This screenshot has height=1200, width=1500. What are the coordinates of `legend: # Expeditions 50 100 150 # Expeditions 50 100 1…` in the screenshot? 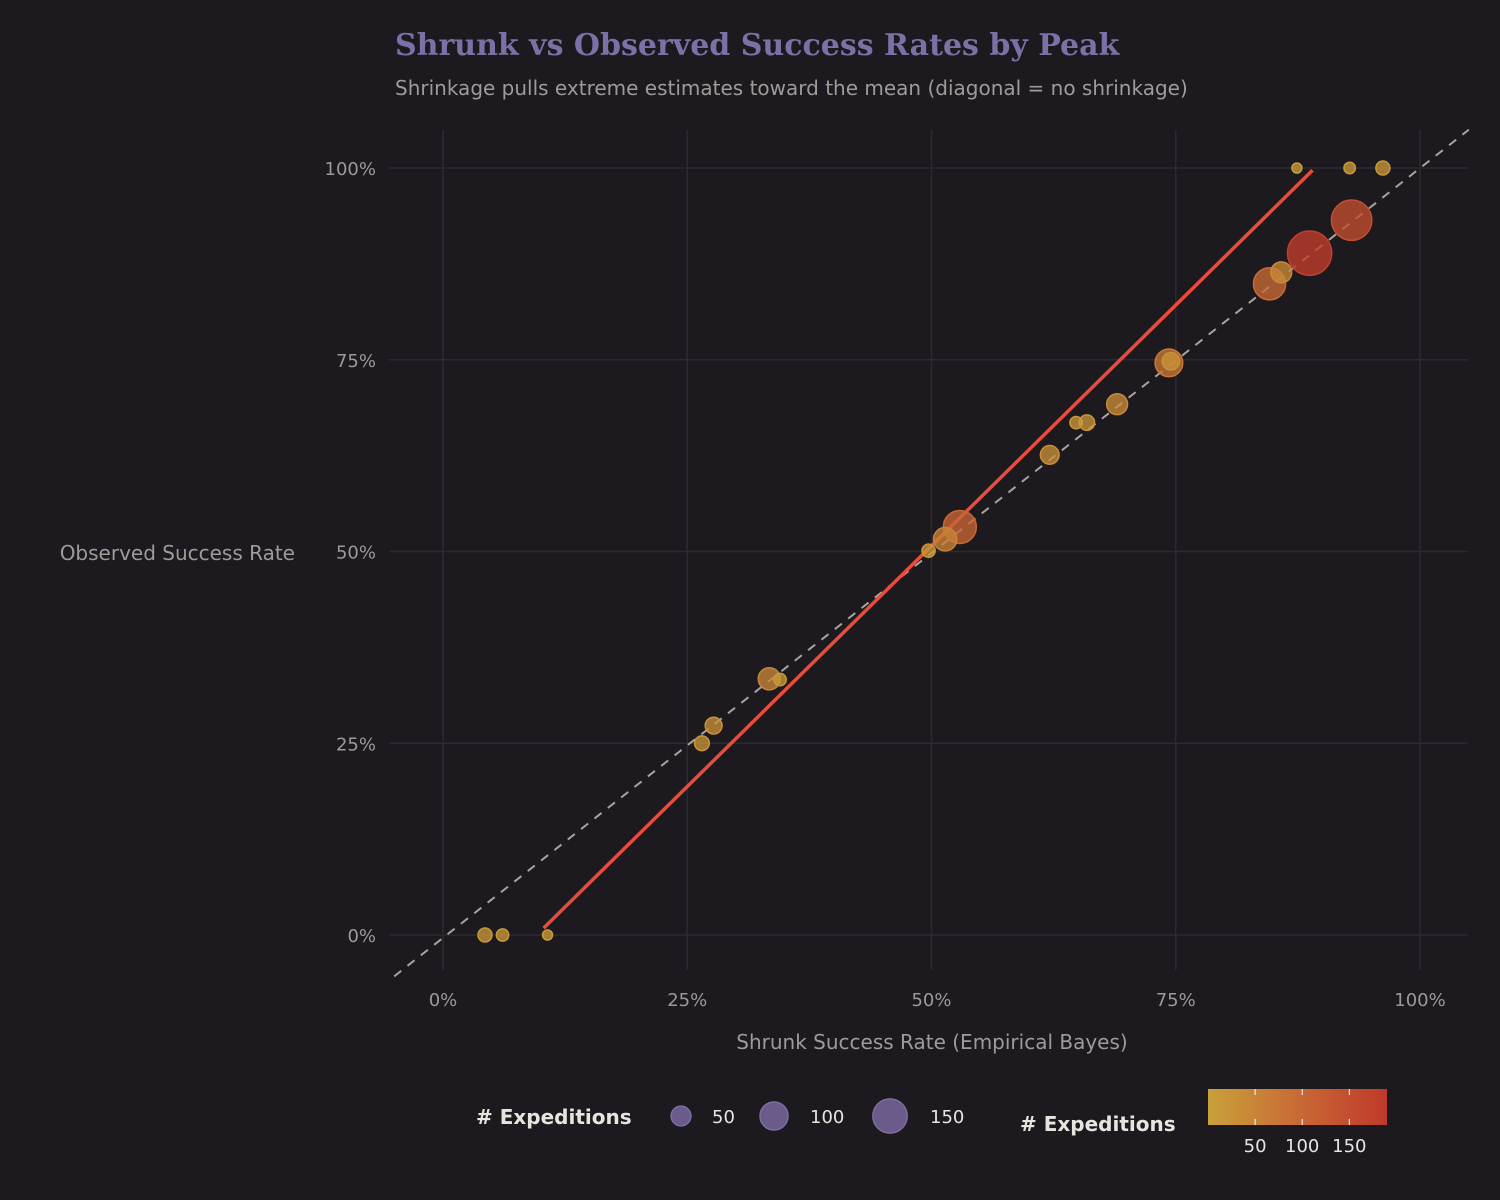 It's located at (931, 1123).